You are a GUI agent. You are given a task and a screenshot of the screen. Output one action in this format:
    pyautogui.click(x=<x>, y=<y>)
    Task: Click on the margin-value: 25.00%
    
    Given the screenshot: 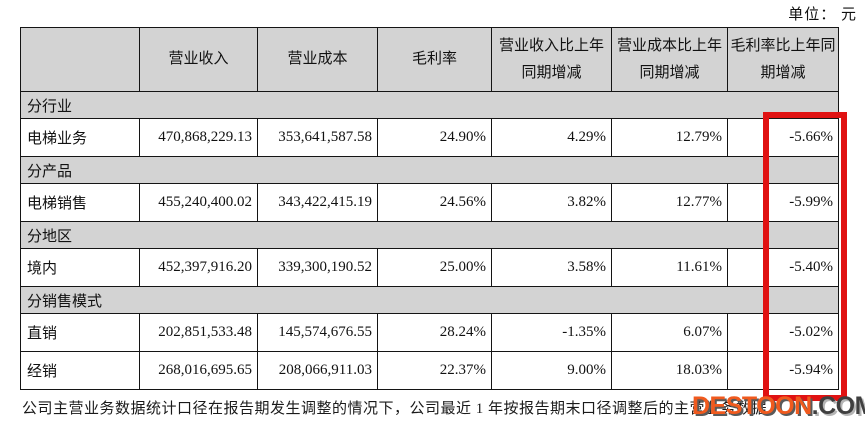 What is the action you would take?
    pyautogui.click(x=434, y=267)
    